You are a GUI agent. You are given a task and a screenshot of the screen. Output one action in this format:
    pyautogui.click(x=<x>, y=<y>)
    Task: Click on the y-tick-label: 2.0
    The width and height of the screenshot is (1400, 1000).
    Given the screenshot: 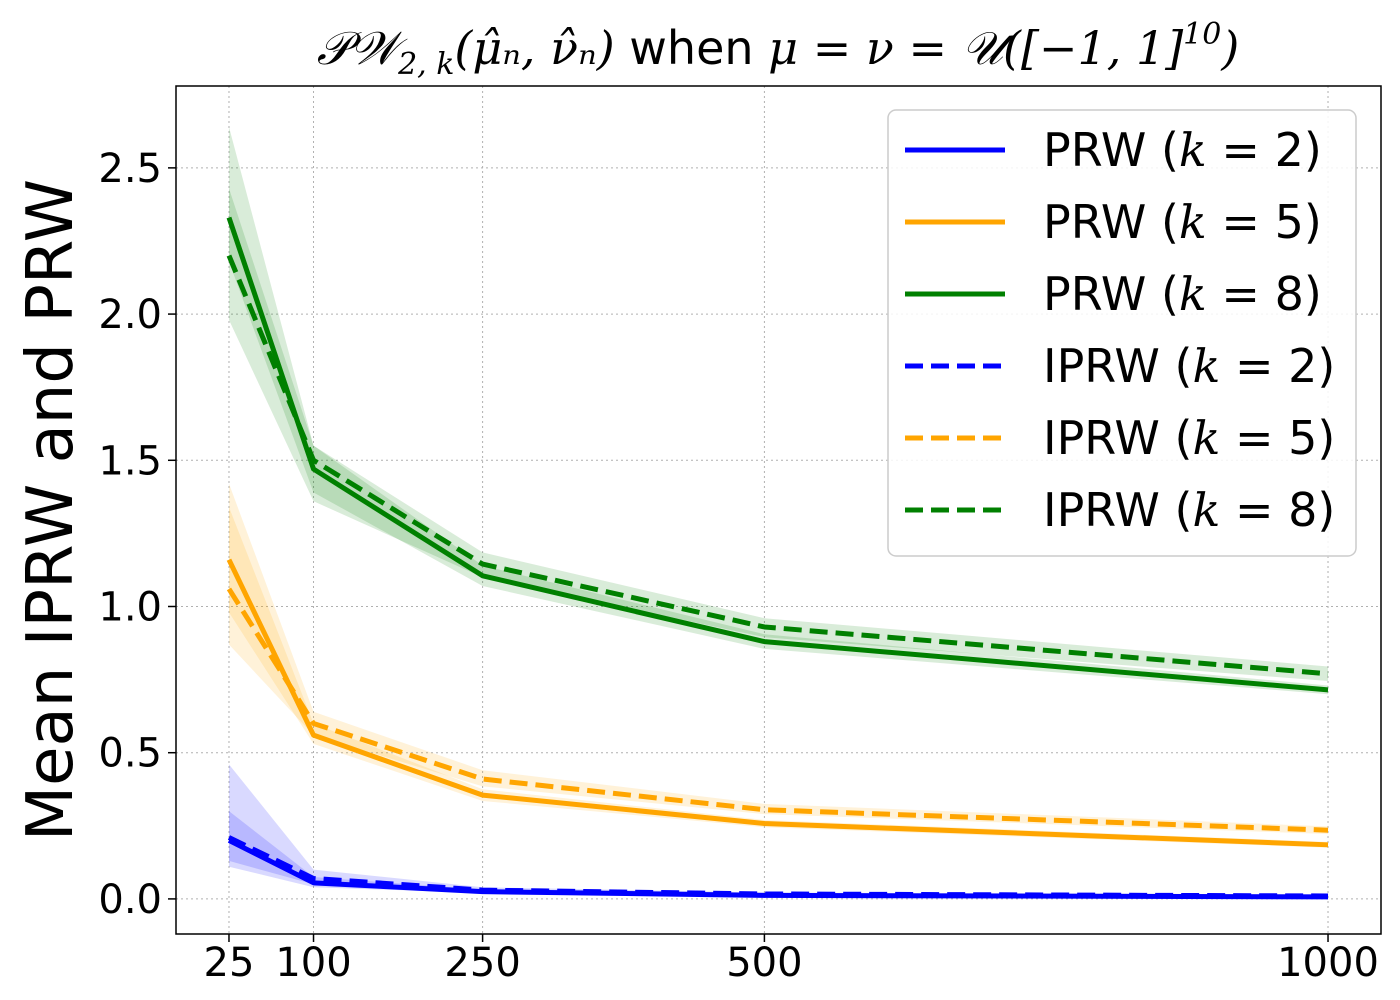 What is the action you would take?
    pyautogui.click(x=130, y=315)
    